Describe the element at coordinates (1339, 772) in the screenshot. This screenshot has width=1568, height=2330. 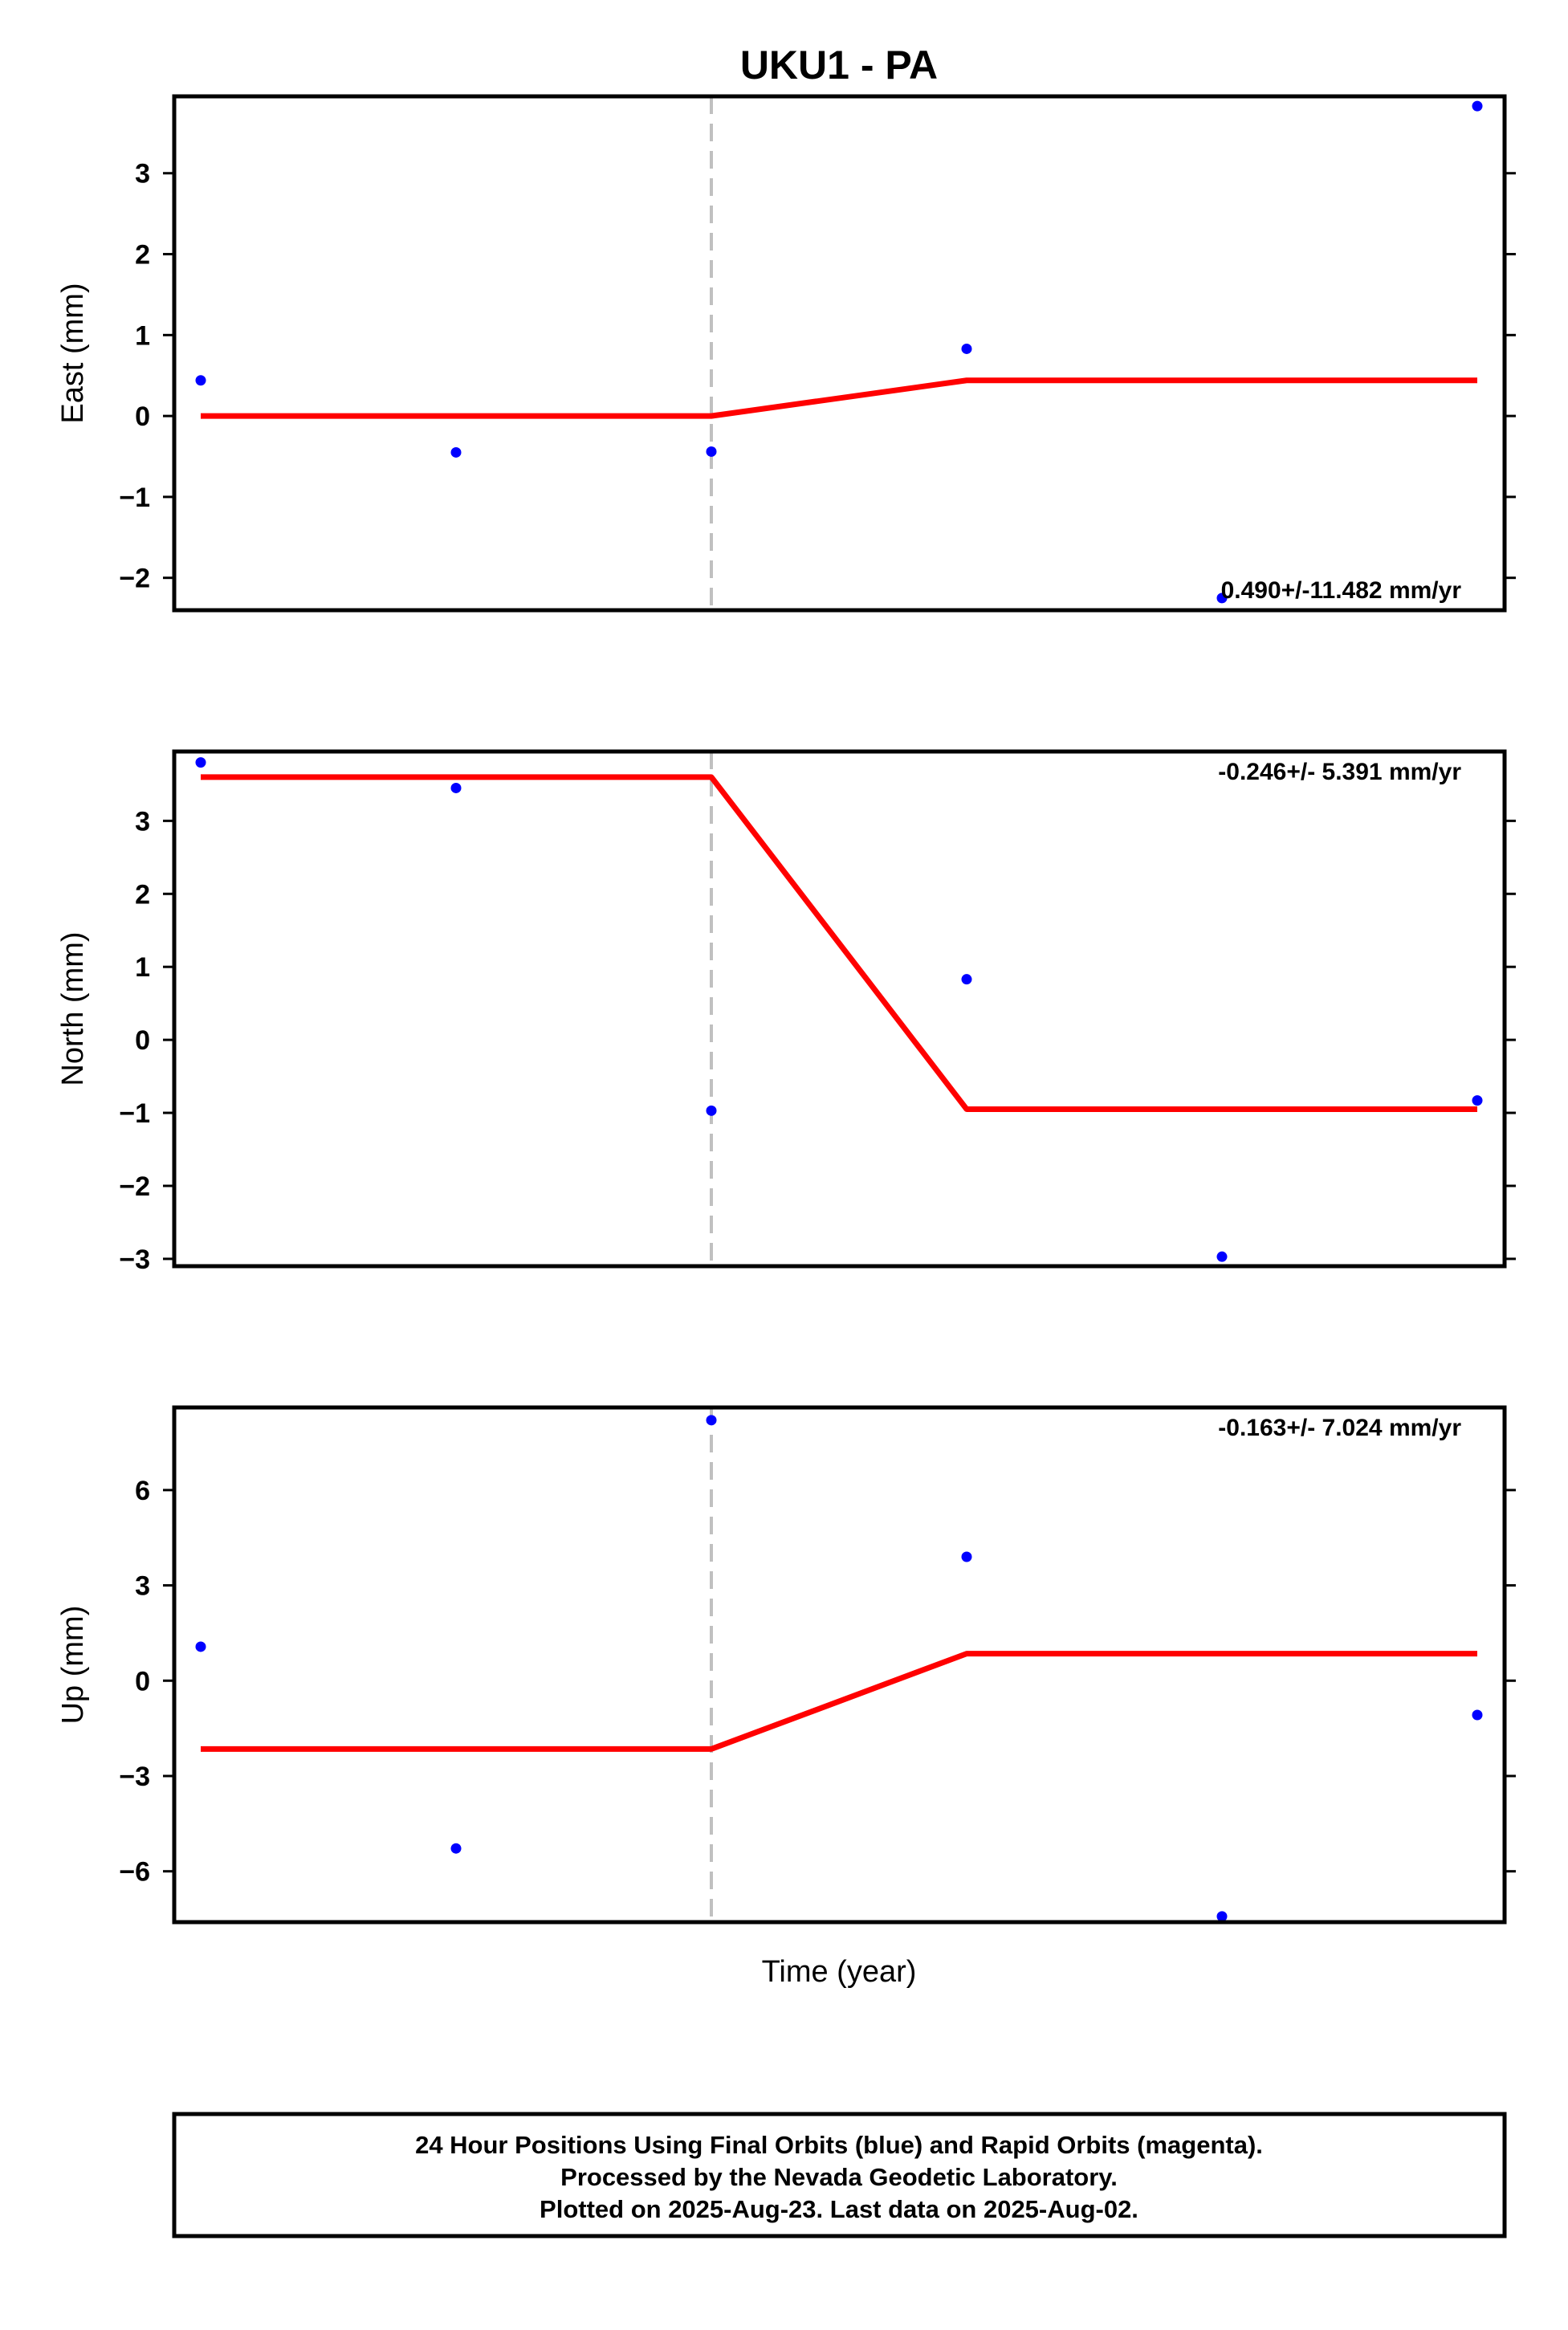
I see `north-rate-label: -0.246+/- 5.391 mm/yr` at that location.